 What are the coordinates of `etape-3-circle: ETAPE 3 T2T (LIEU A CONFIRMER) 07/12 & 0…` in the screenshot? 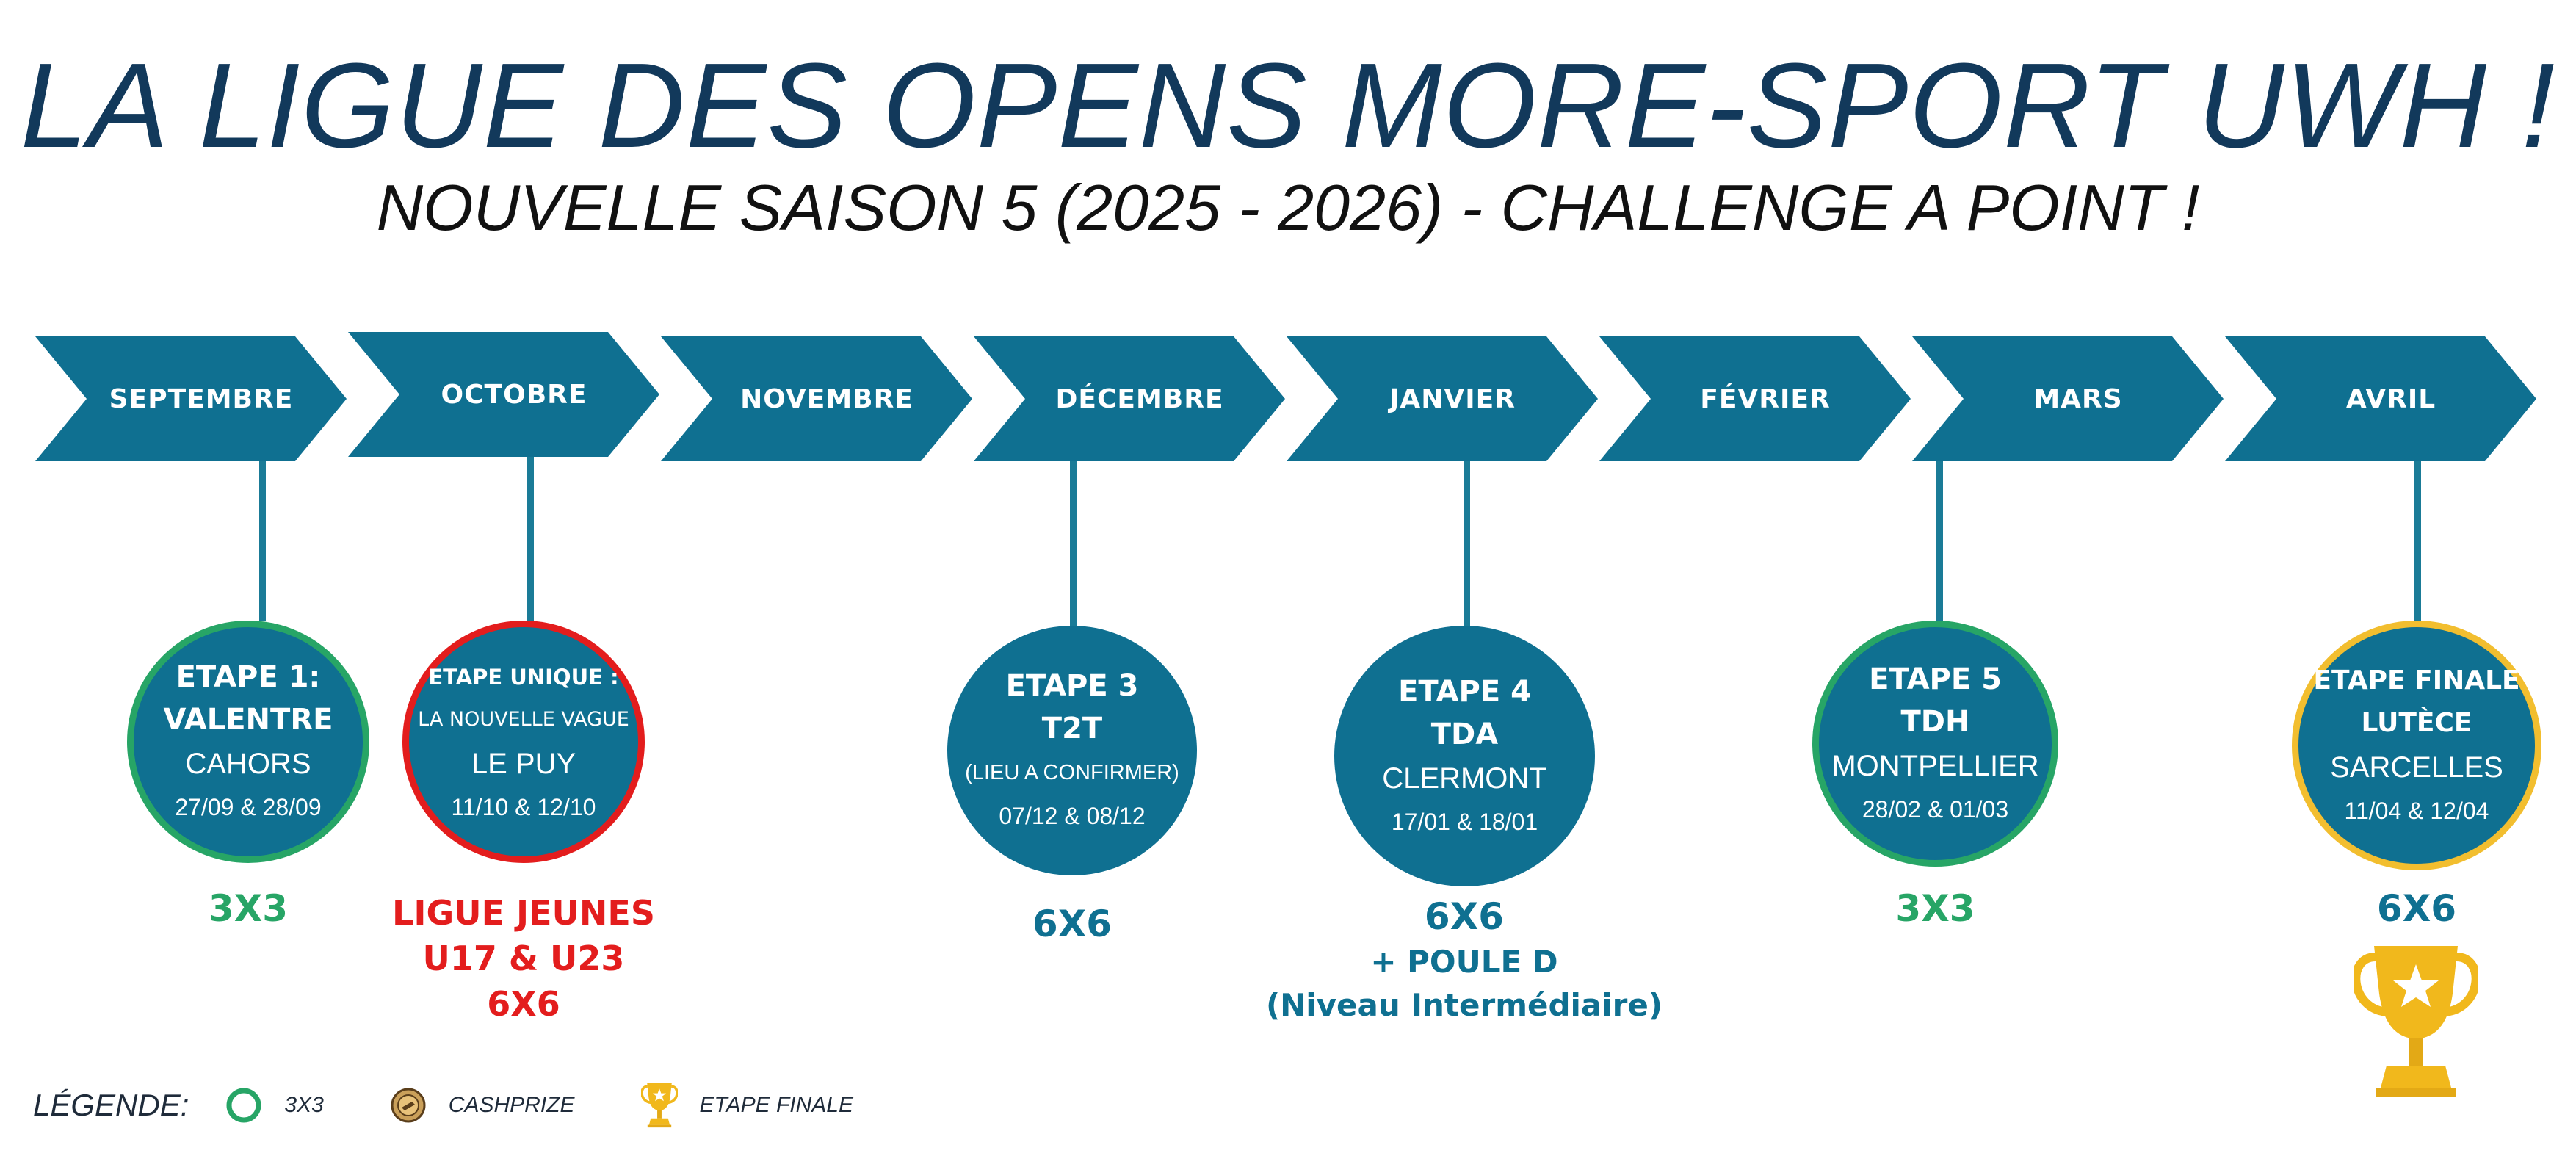 It's located at (1072, 751).